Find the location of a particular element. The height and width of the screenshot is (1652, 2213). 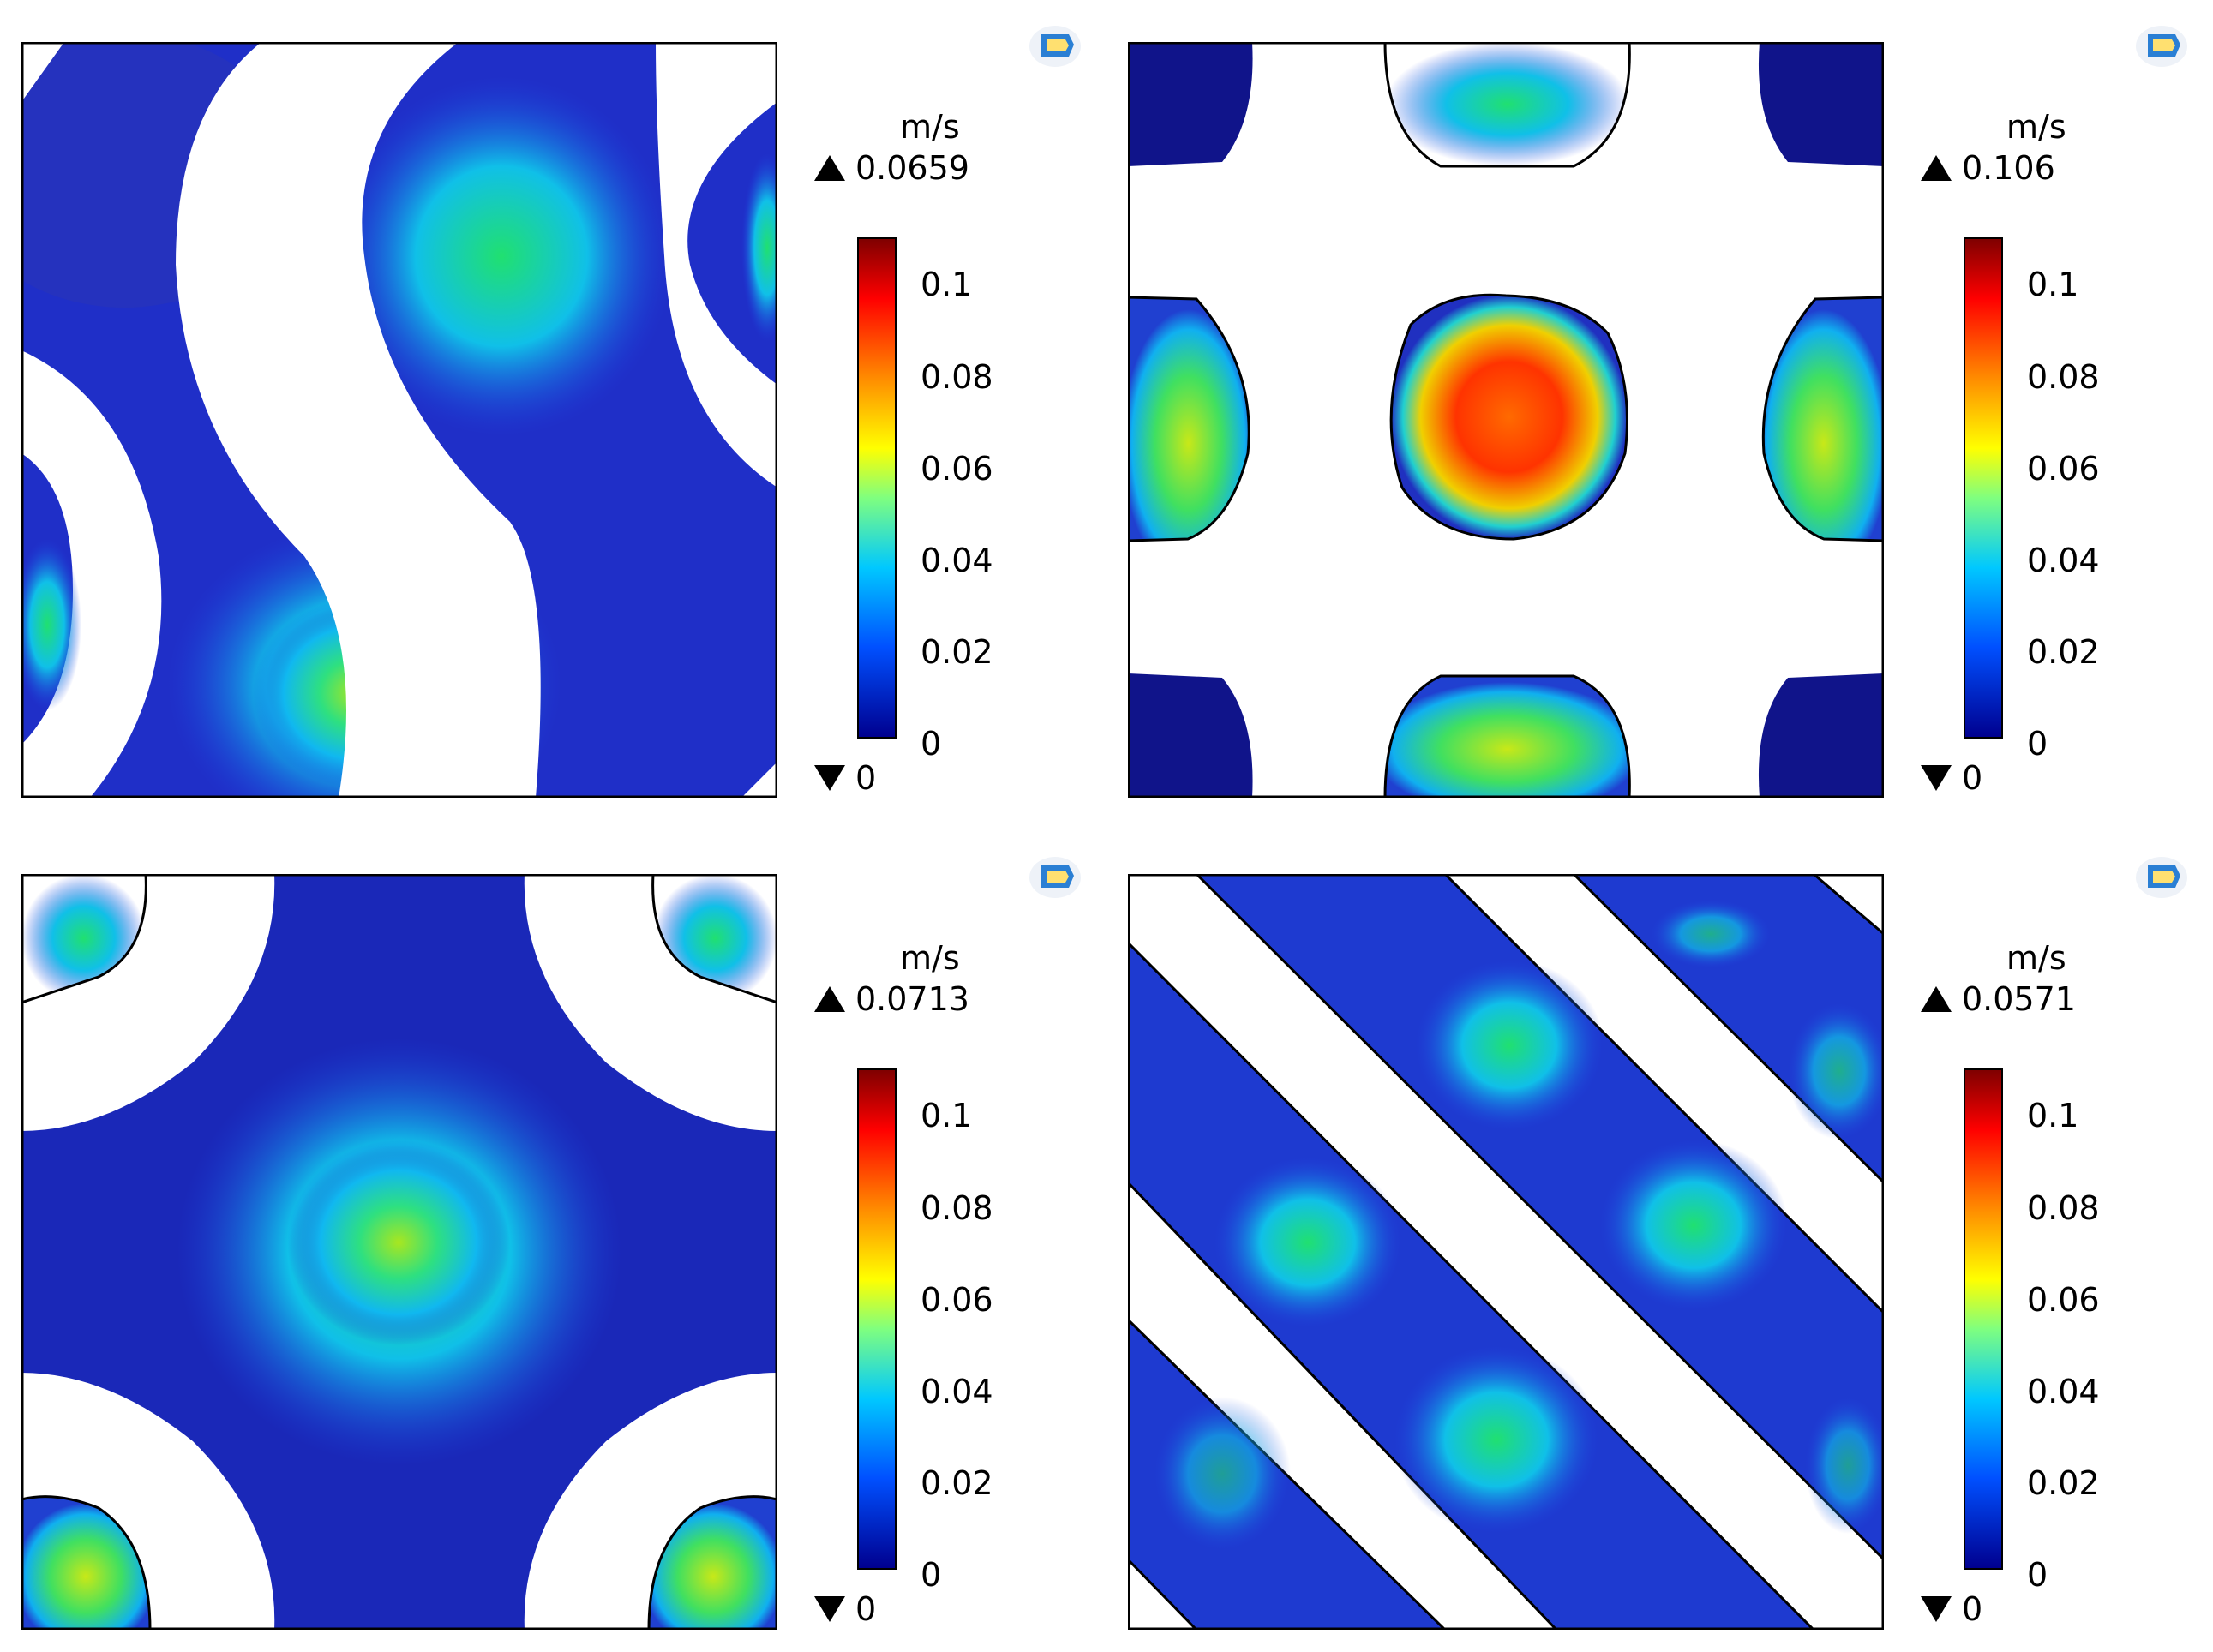

max-value-row: 0.0659 is located at coordinates (891, 168).